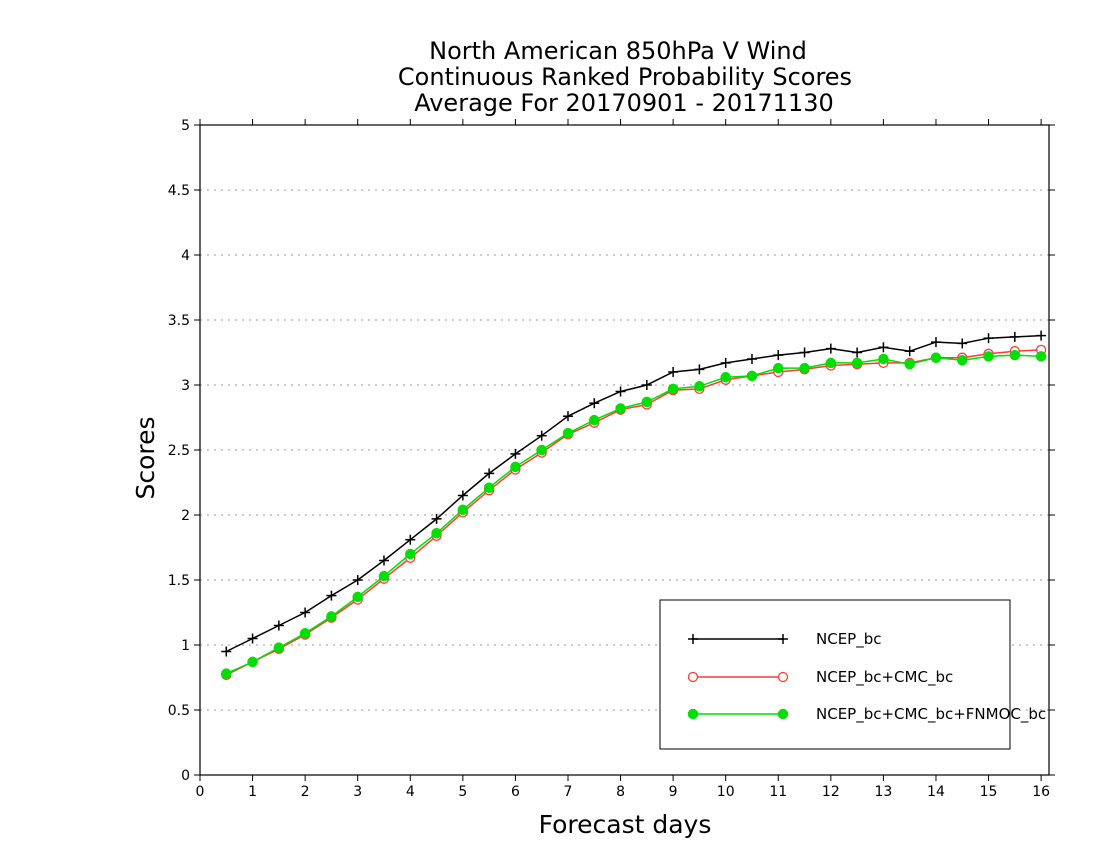 The width and height of the screenshot is (1100, 850). I want to click on y-tick-label: 0, so click(185, 776).